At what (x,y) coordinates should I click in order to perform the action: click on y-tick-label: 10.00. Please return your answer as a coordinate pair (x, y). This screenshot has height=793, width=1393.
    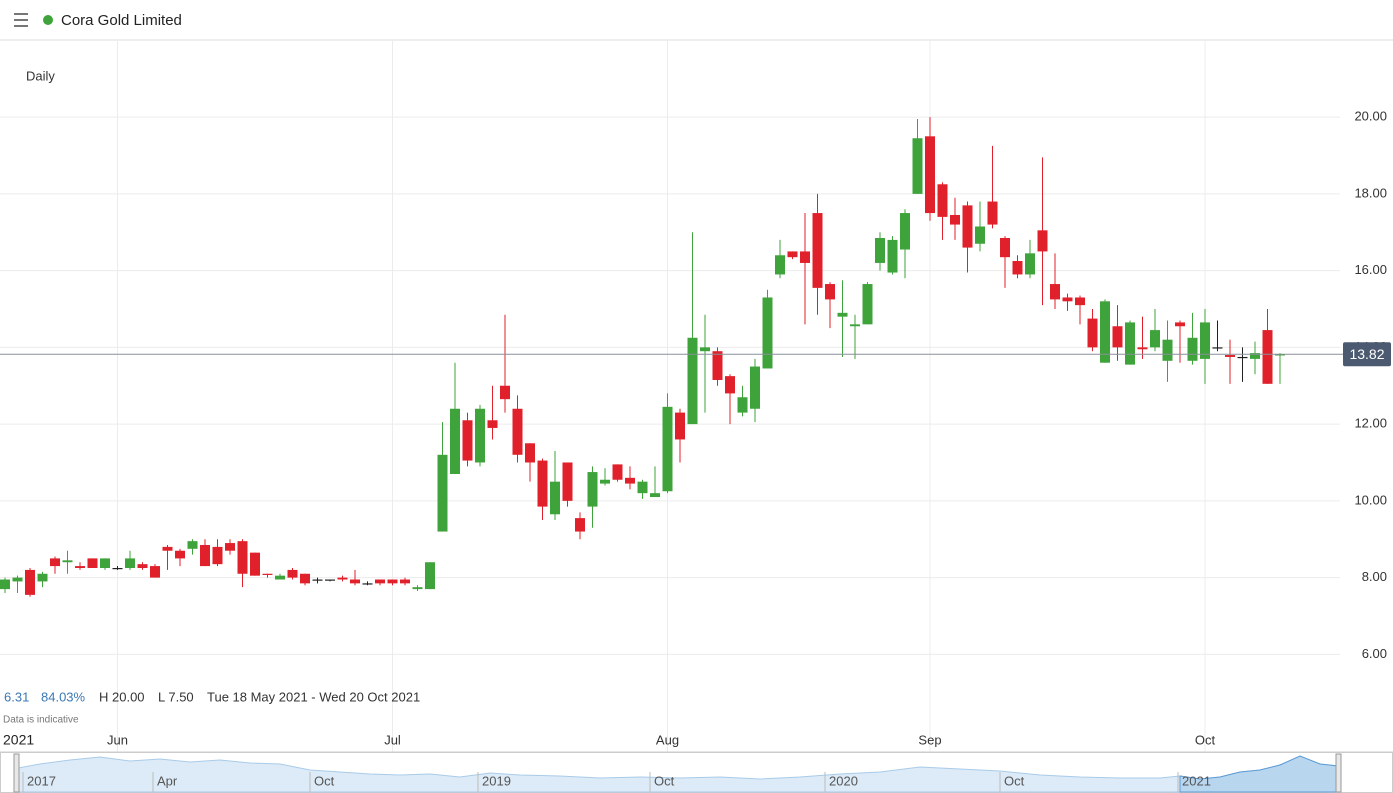
    Looking at the image, I should click on (1370, 499).